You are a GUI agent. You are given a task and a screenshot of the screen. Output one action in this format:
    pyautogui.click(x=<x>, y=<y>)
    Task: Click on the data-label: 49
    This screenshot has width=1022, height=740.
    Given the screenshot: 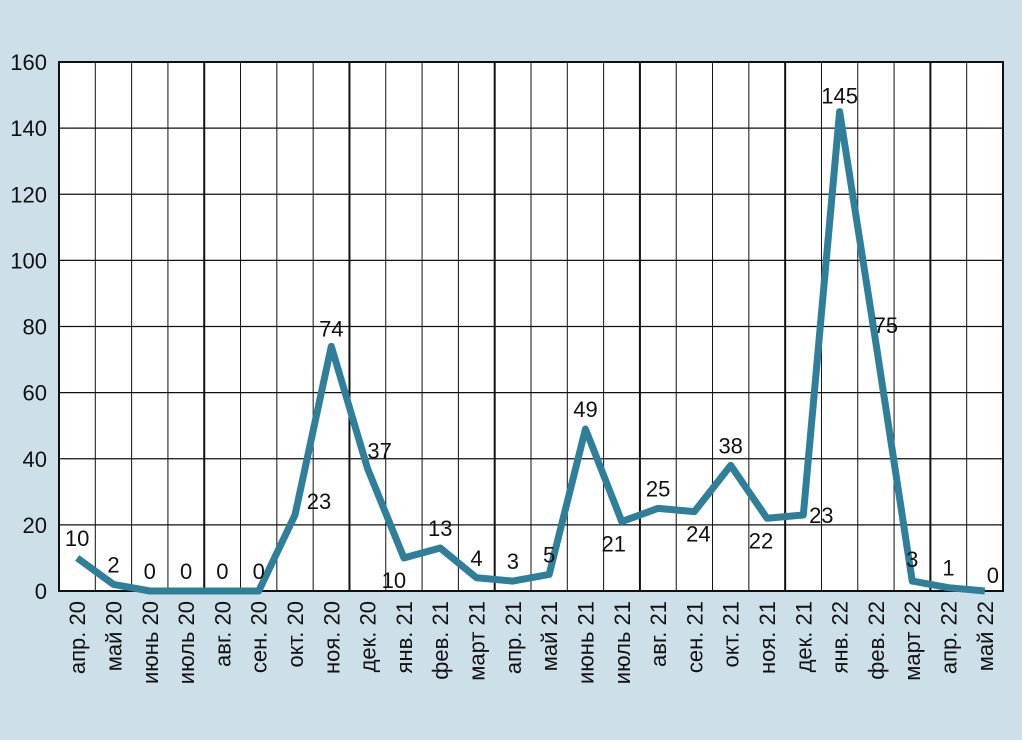 What is the action you would take?
    pyautogui.click(x=585, y=409)
    